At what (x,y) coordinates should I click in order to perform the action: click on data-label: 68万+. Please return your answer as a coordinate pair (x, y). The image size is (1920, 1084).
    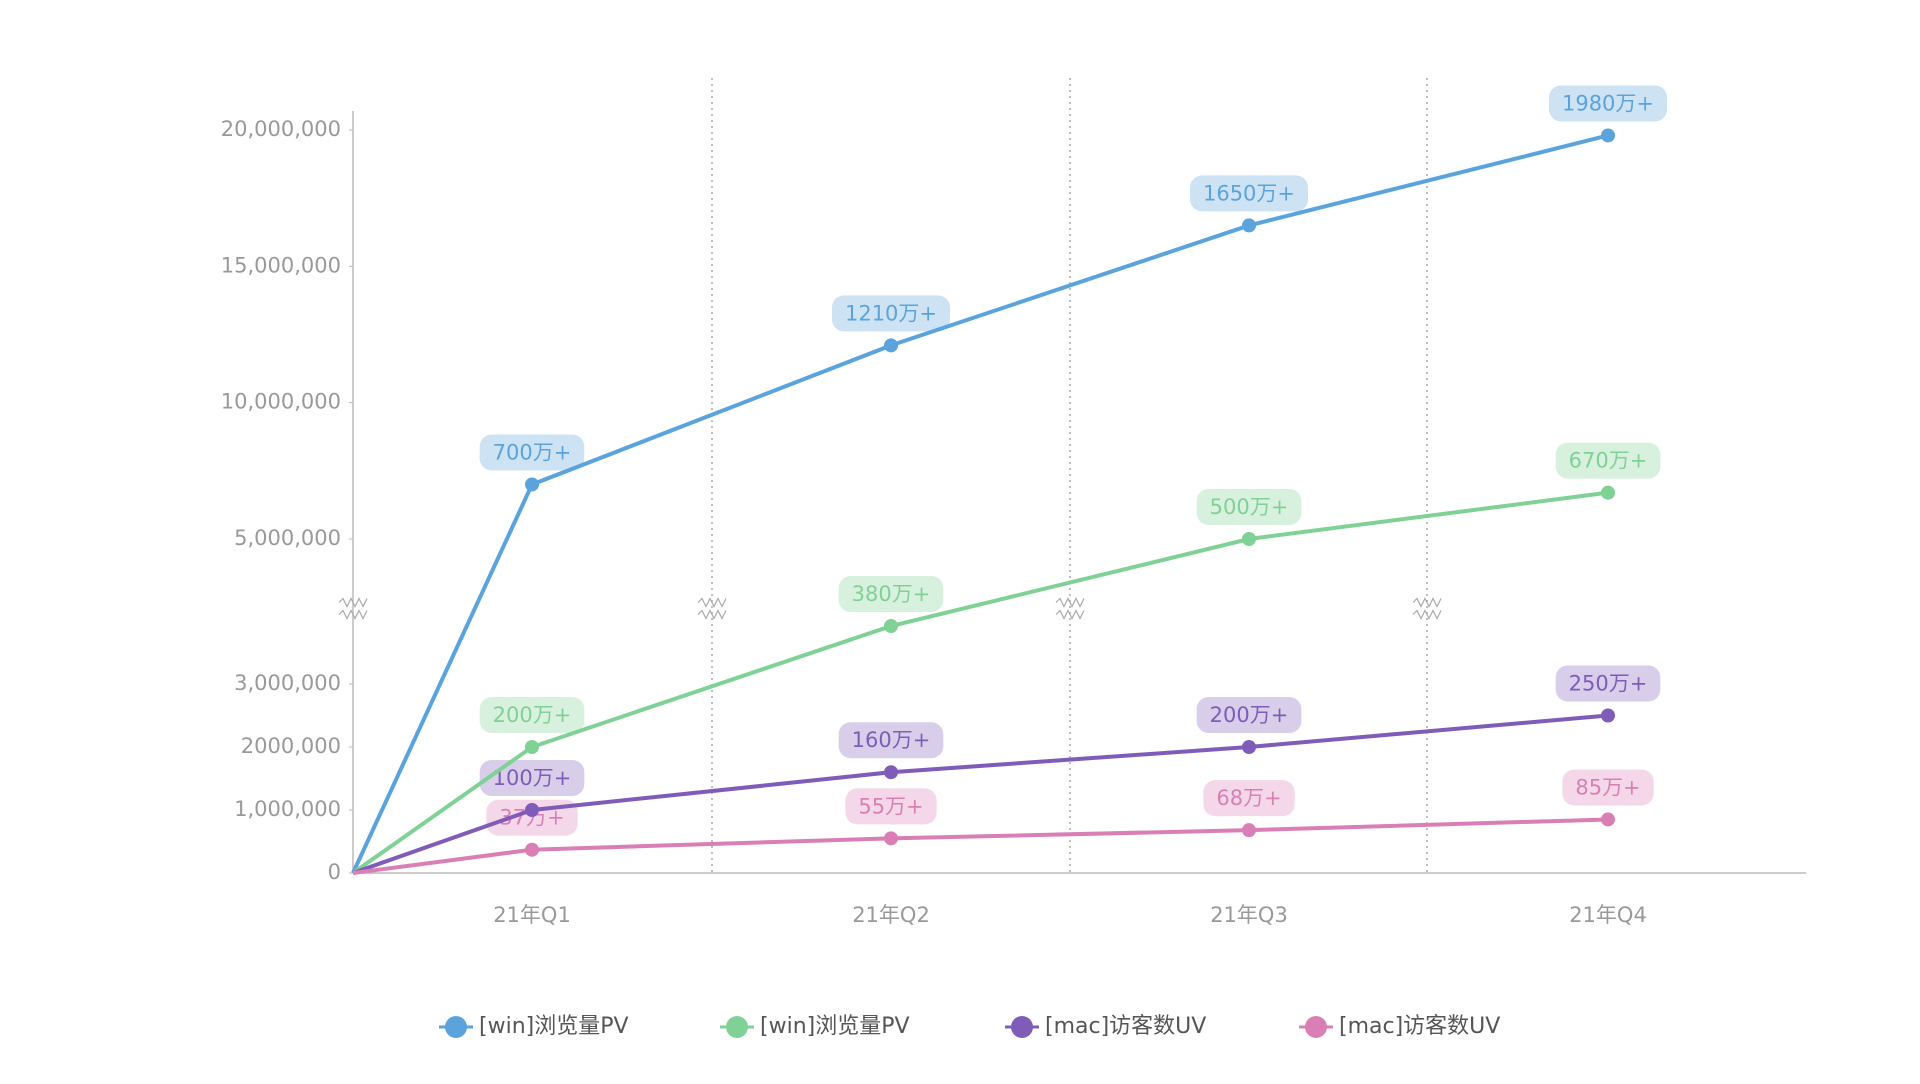
    Looking at the image, I should click on (1249, 798).